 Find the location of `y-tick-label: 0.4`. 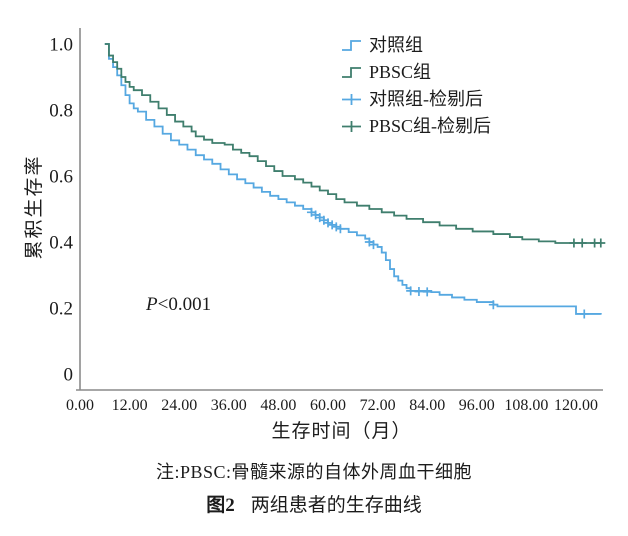

y-tick-label: 0.4 is located at coordinates (61, 243).